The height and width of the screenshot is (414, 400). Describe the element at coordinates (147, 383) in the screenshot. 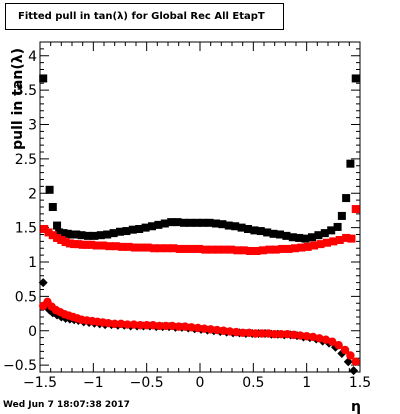

I see `x-tick-label: −0.5` at that location.